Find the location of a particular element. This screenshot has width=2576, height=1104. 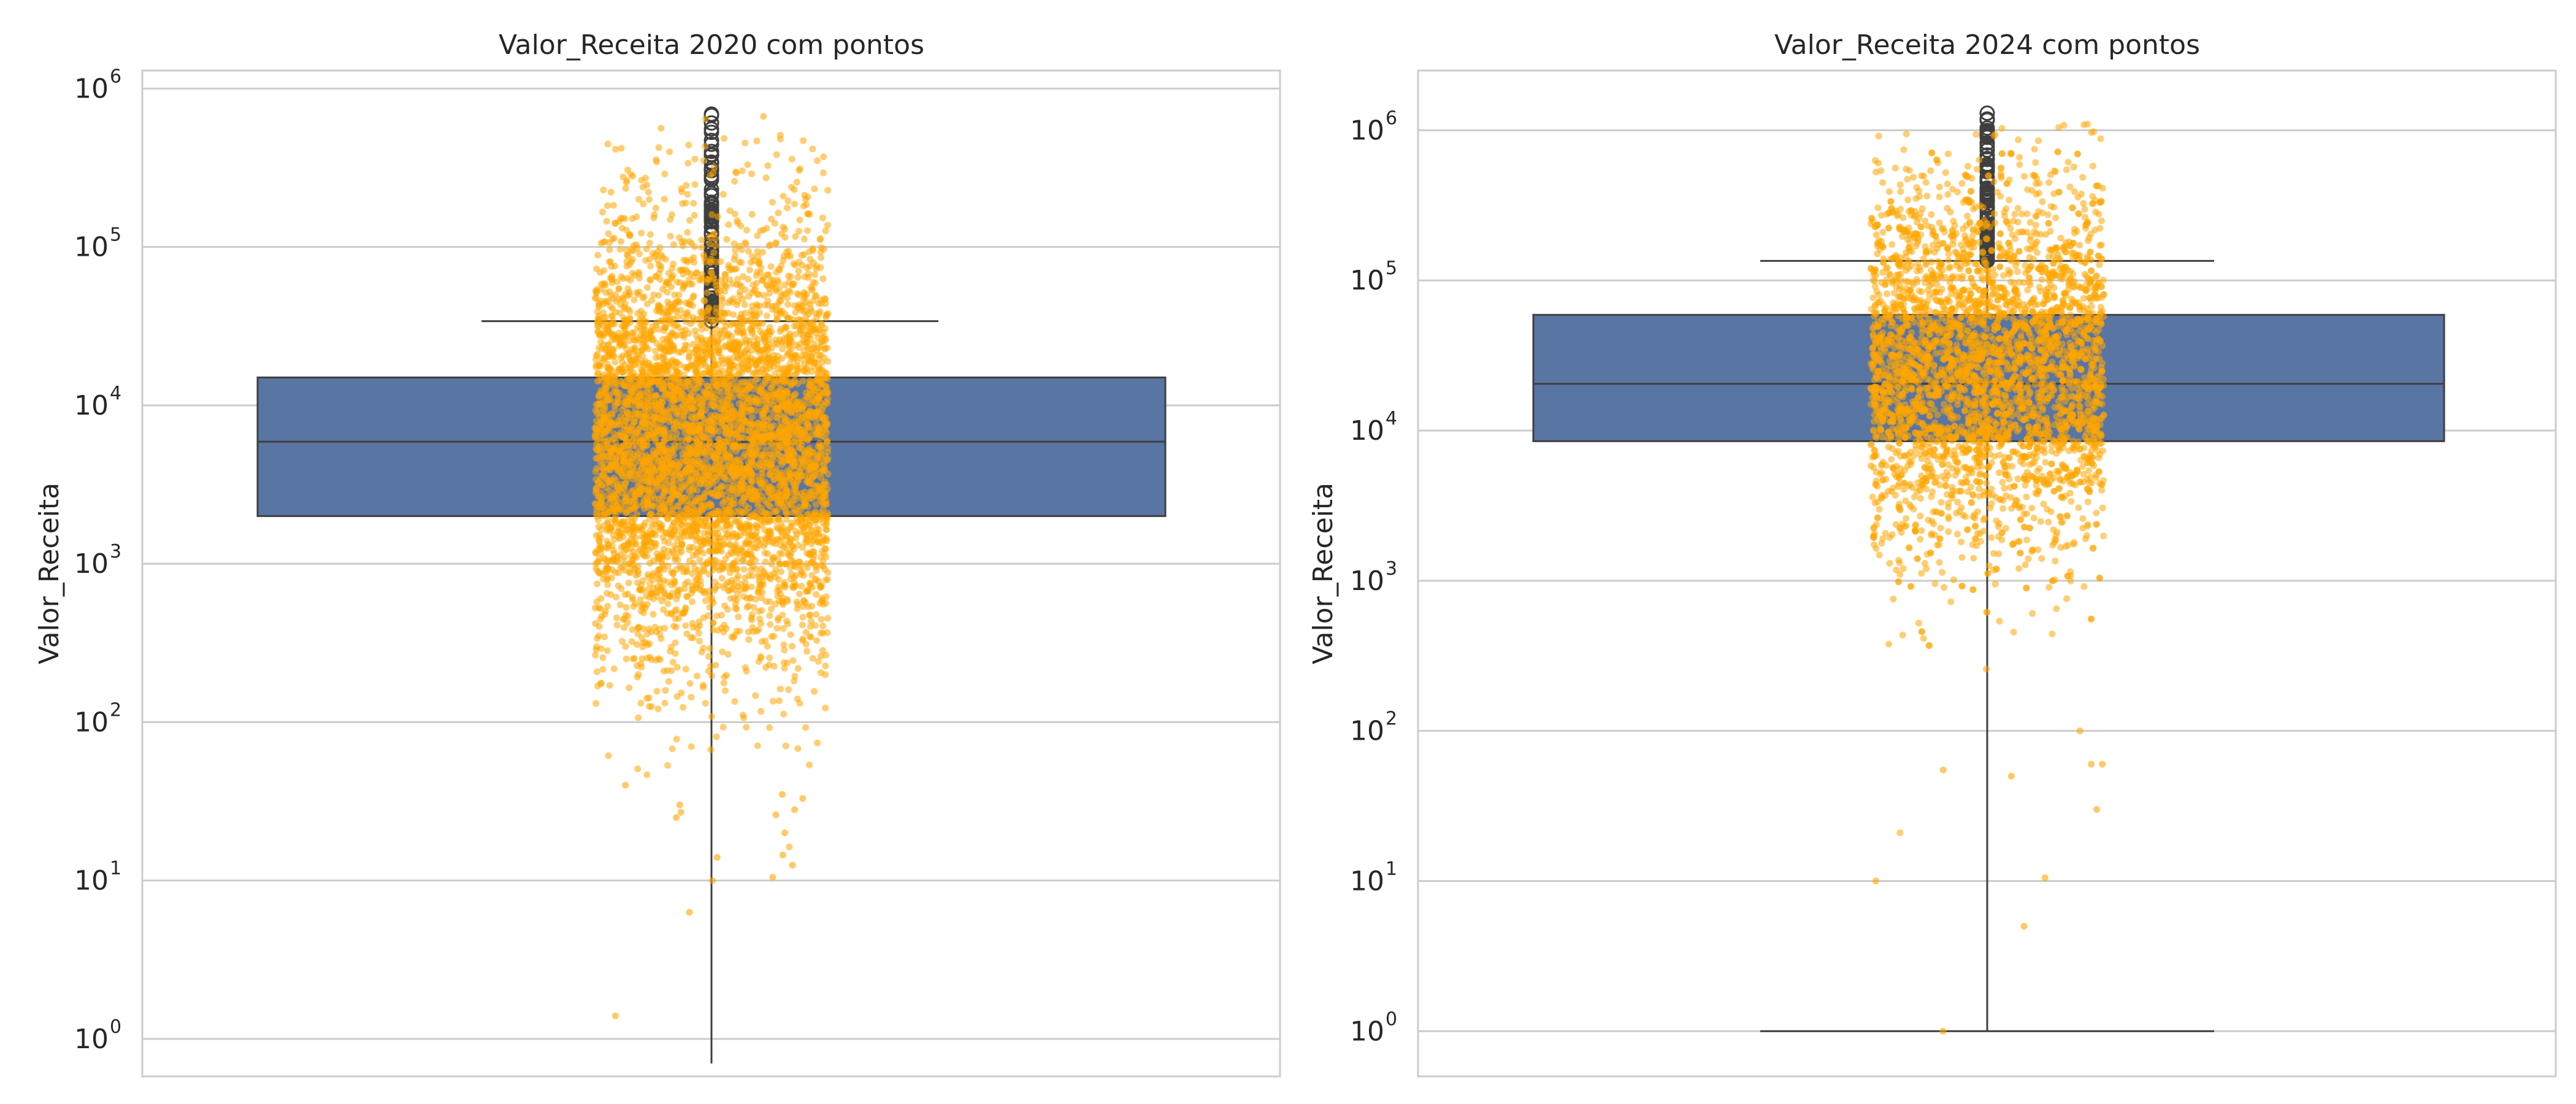

outlier-marker is located at coordinates (711, 155).